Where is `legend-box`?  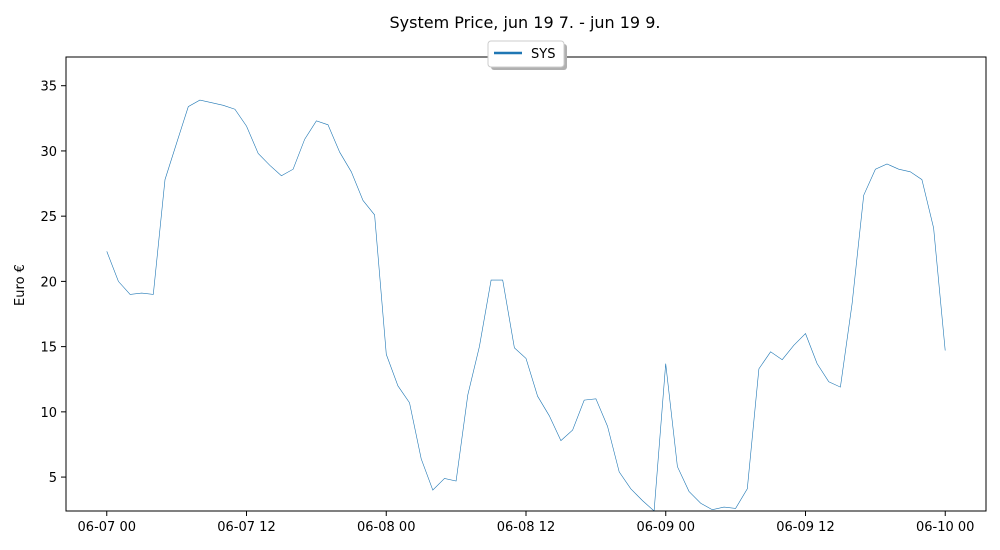
legend-box is located at coordinates (526, 54).